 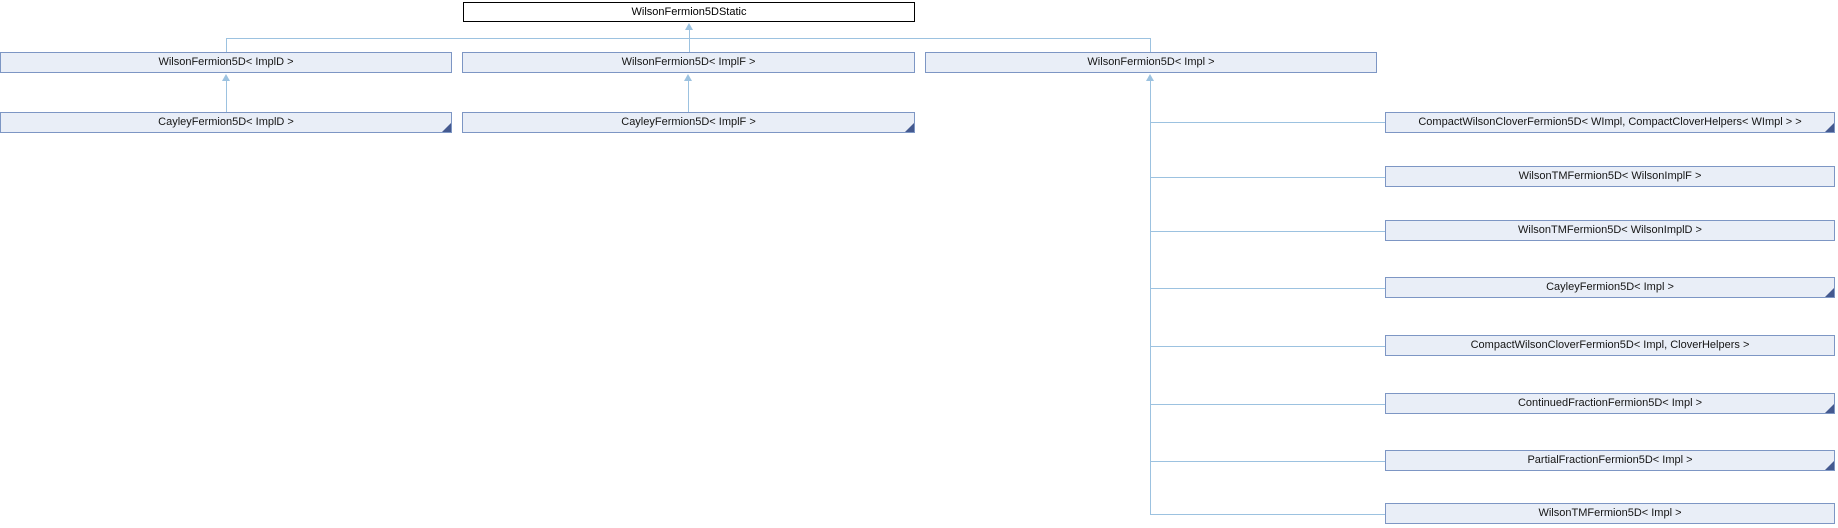 What do you see at coordinates (1610, 403) in the screenshot?
I see `node-continuedfractionfermion5d-impl: ContinuedFractionFermion5D< Impl >` at bounding box center [1610, 403].